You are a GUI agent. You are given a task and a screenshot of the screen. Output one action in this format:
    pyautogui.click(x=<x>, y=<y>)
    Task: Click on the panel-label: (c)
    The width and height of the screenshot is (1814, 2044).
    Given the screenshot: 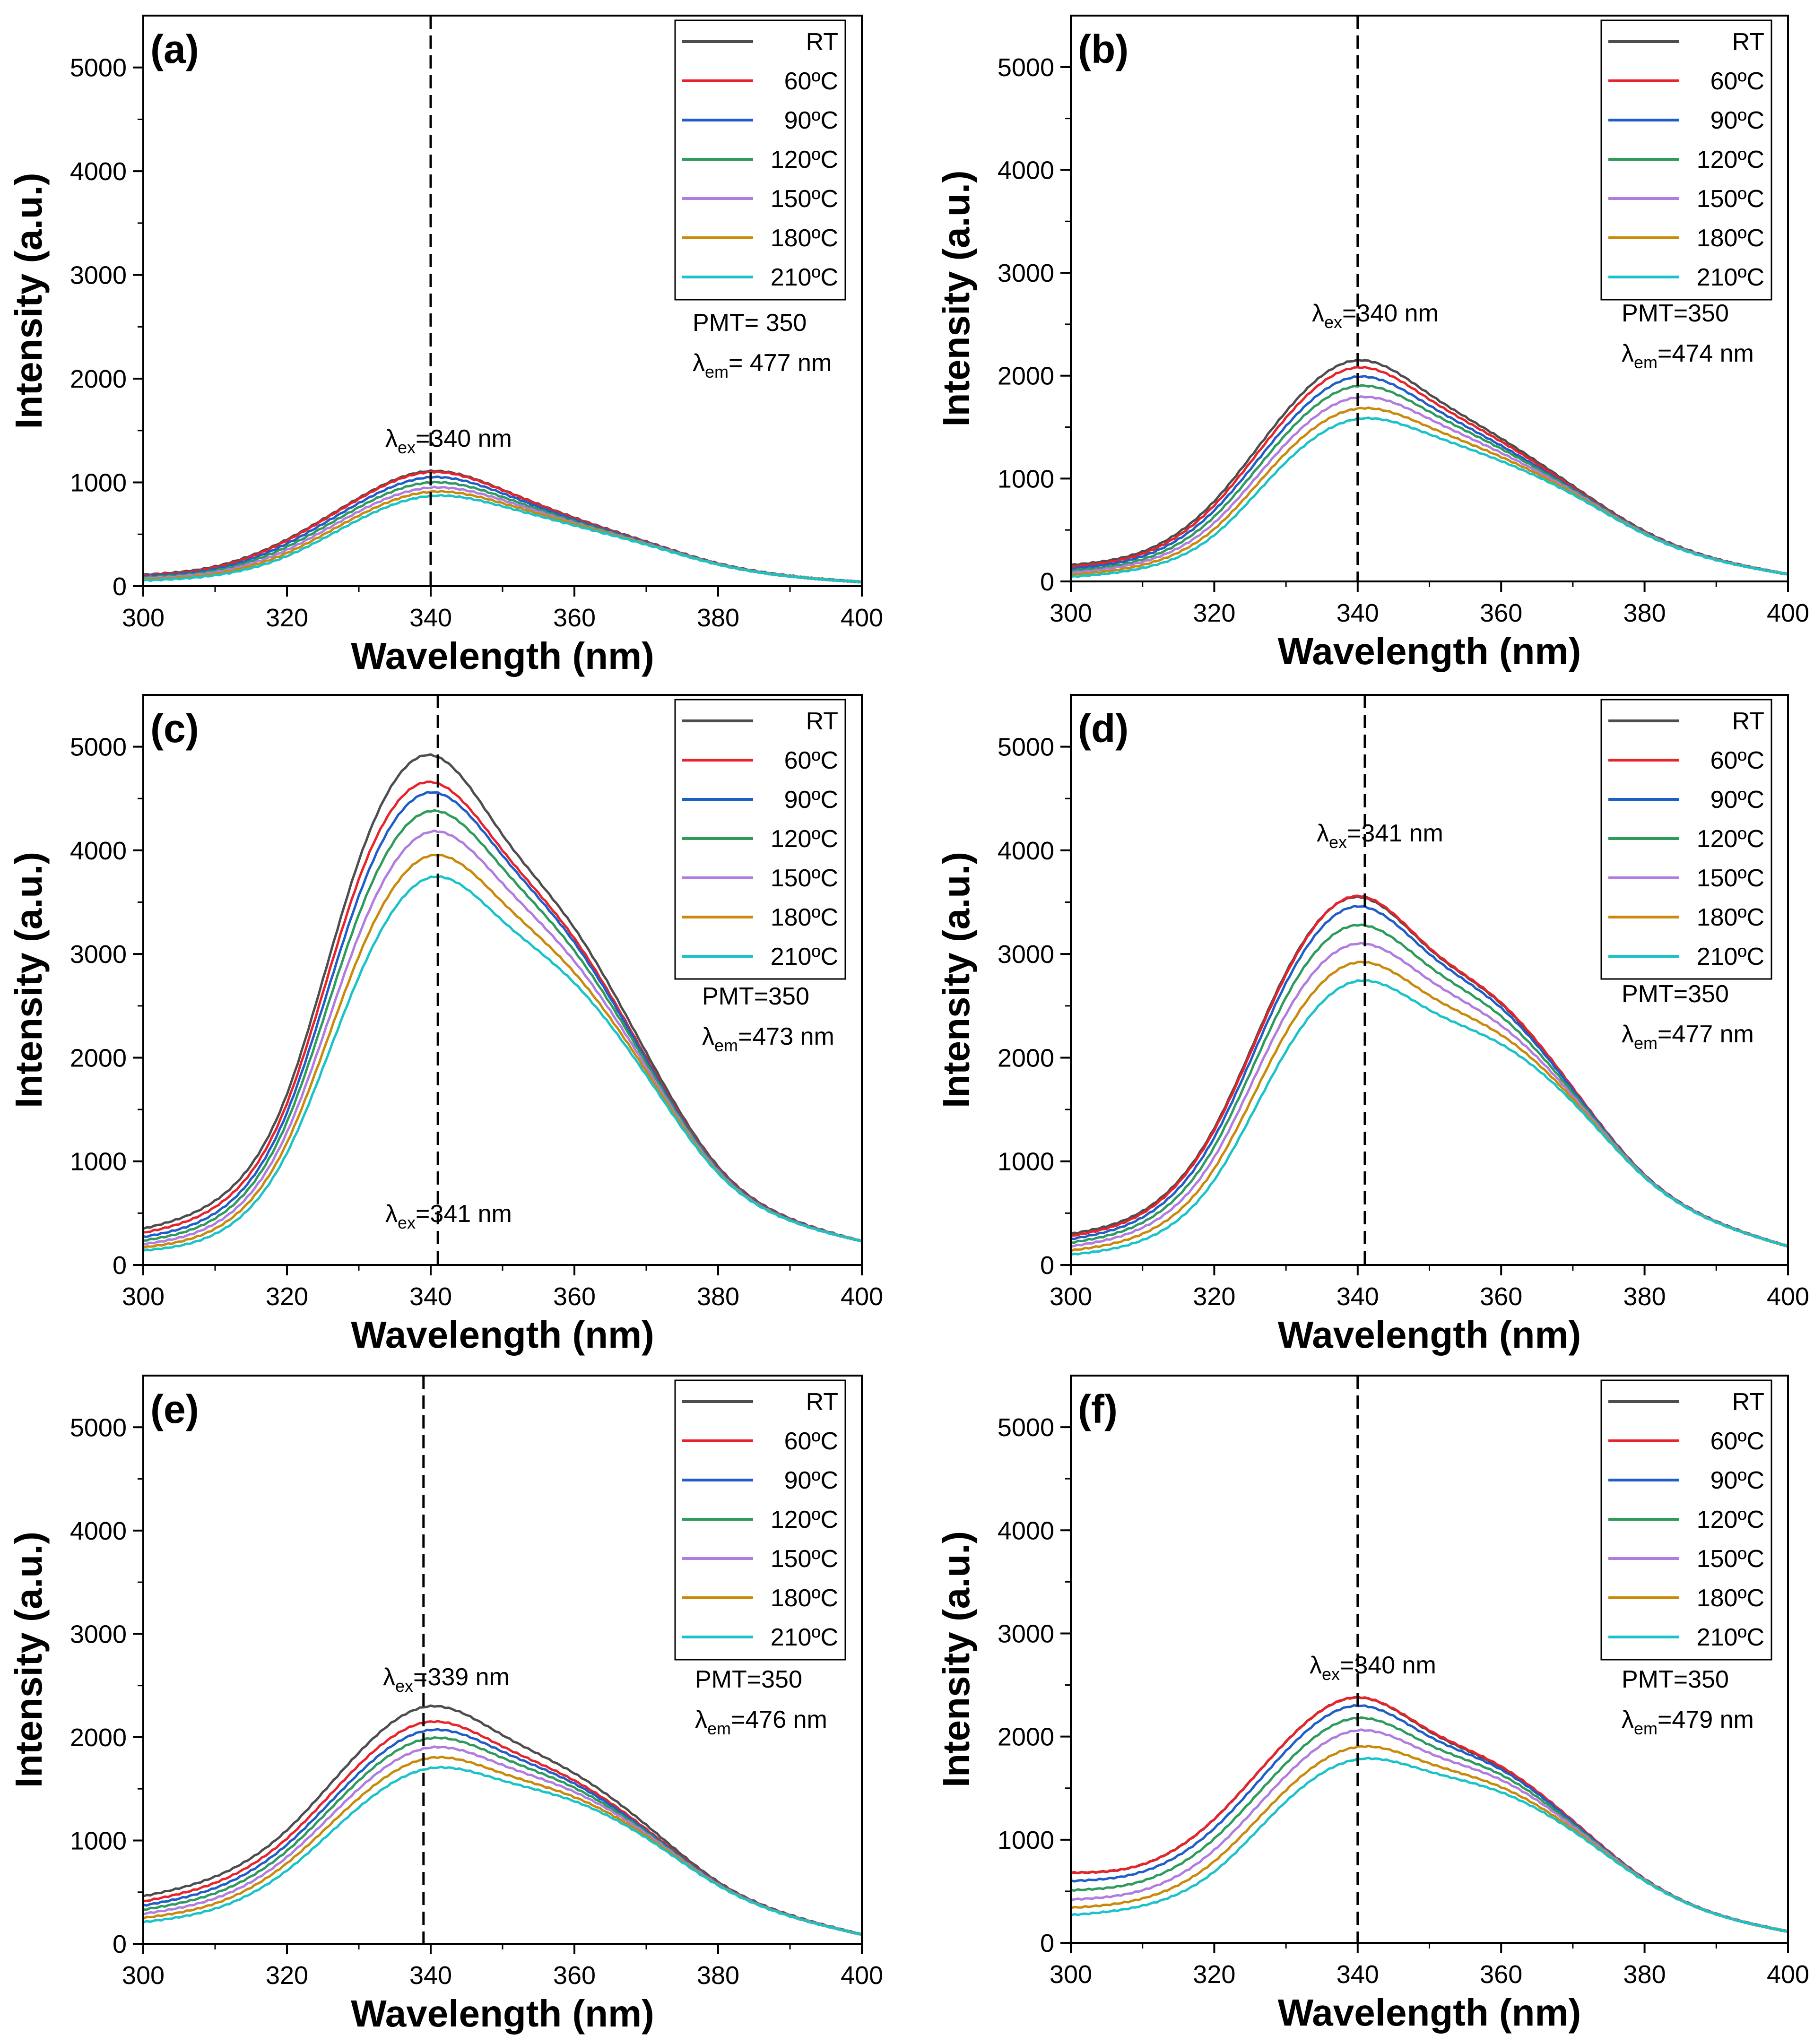 What is the action you would take?
    pyautogui.click(x=174, y=728)
    